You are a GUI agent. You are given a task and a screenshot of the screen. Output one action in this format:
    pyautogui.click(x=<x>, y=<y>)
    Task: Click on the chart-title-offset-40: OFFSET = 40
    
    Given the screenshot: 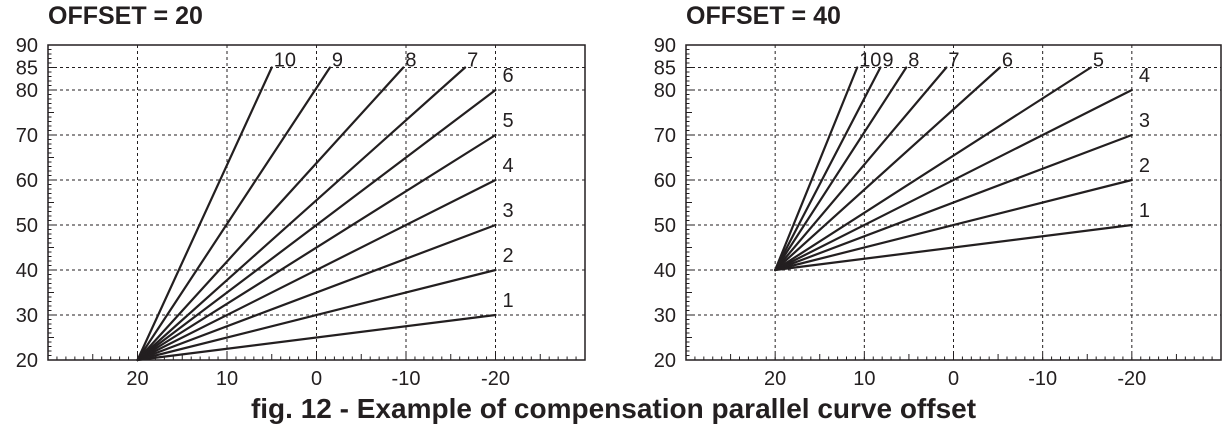 What is the action you would take?
    pyautogui.click(x=763, y=16)
    